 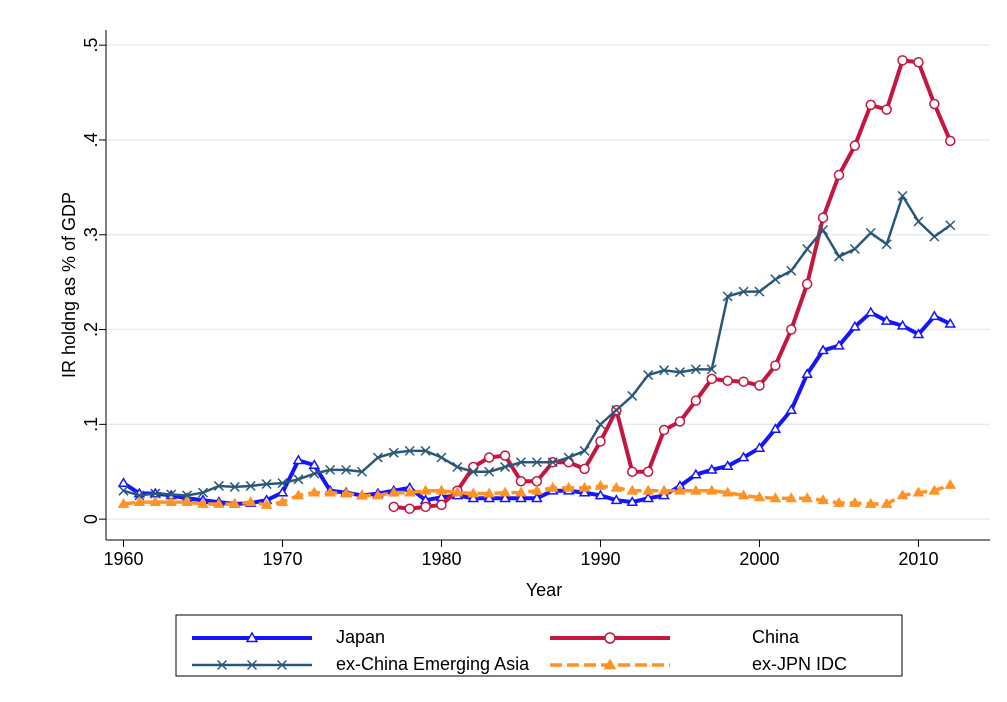 I want to click on legend-label: ex-China Emerging Asia, so click(x=433, y=664).